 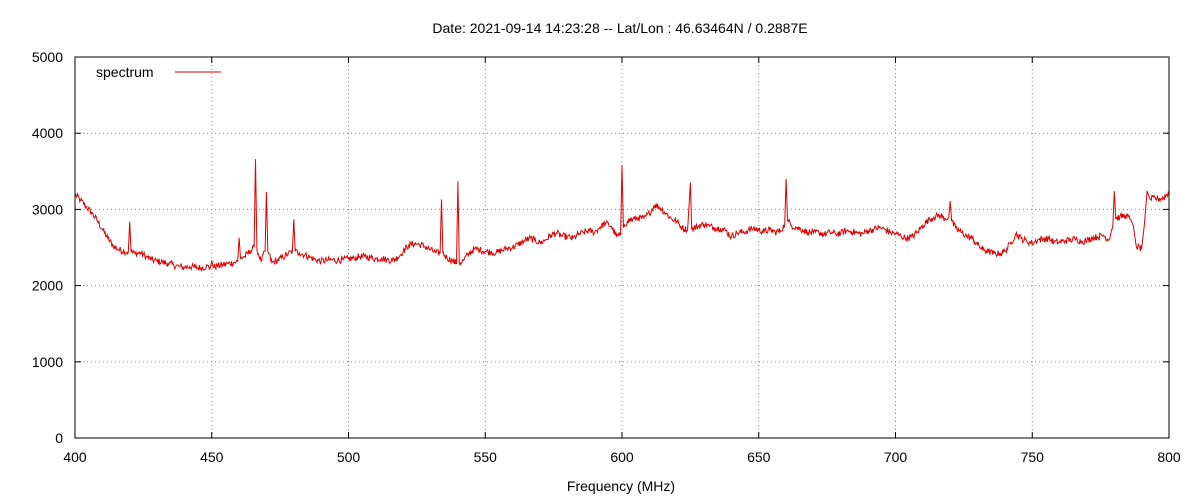 I want to click on legend-label-spectrum: spectrum, so click(x=125, y=72).